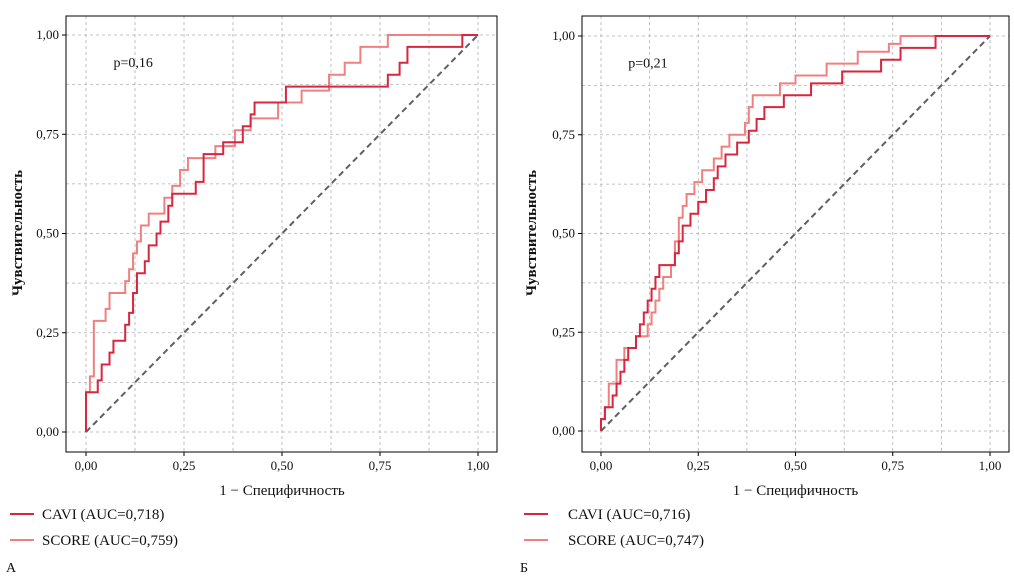 This screenshot has width=1014, height=582. Describe the element at coordinates (103, 515) in the screenshot. I see `legend-label: CAVI (AUC=0,718)` at that location.